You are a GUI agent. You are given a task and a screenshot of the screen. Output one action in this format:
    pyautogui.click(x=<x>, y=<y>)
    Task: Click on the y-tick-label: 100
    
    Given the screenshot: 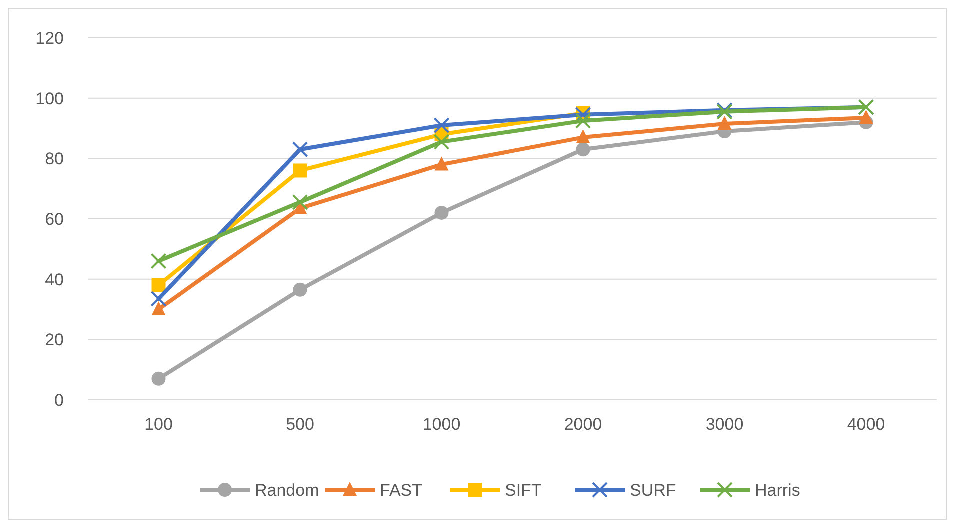 What is the action you would take?
    pyautogui.click(x=50, y=98)
    